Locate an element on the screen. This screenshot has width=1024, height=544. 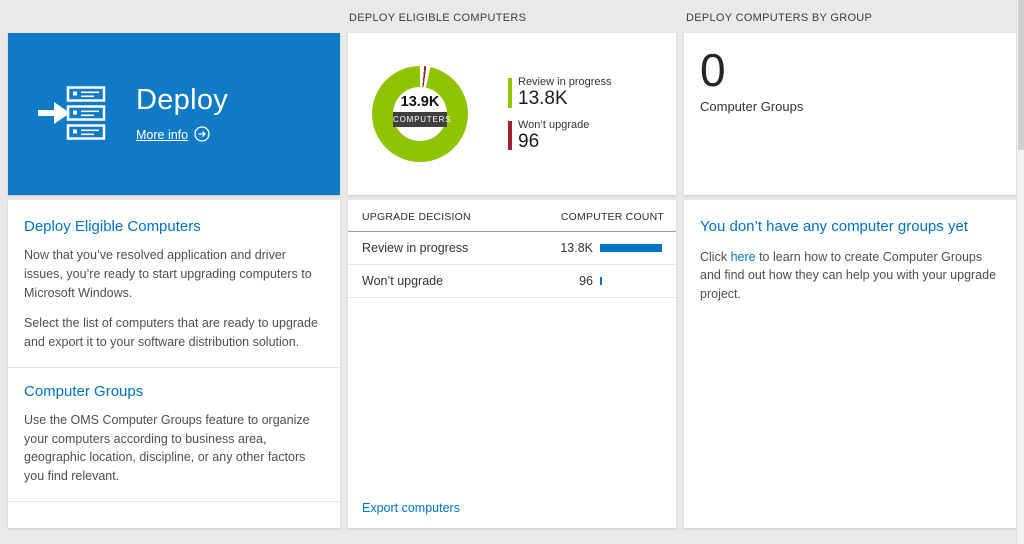
deploy-tile: Deploy More info is located at coordinates (174, 114).